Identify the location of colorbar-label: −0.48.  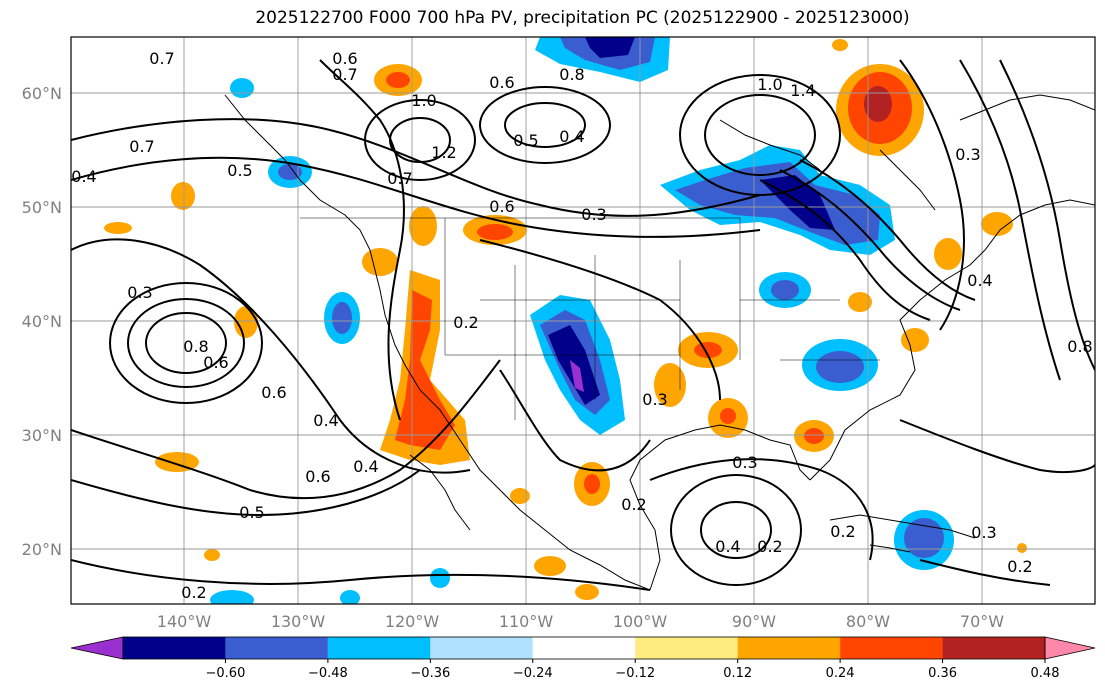
(328, 673).